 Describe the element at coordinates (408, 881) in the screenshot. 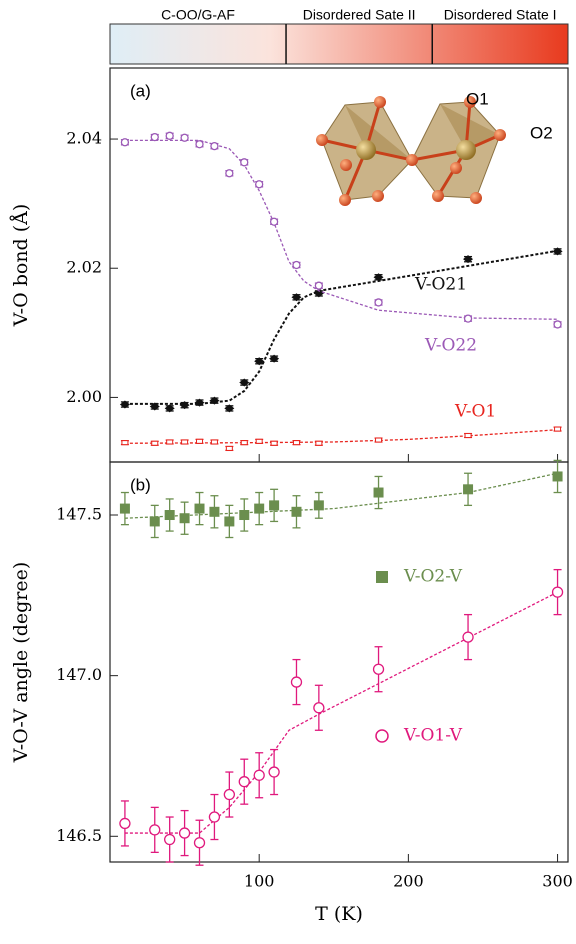

I see `x-tick-label: 200` at that location.